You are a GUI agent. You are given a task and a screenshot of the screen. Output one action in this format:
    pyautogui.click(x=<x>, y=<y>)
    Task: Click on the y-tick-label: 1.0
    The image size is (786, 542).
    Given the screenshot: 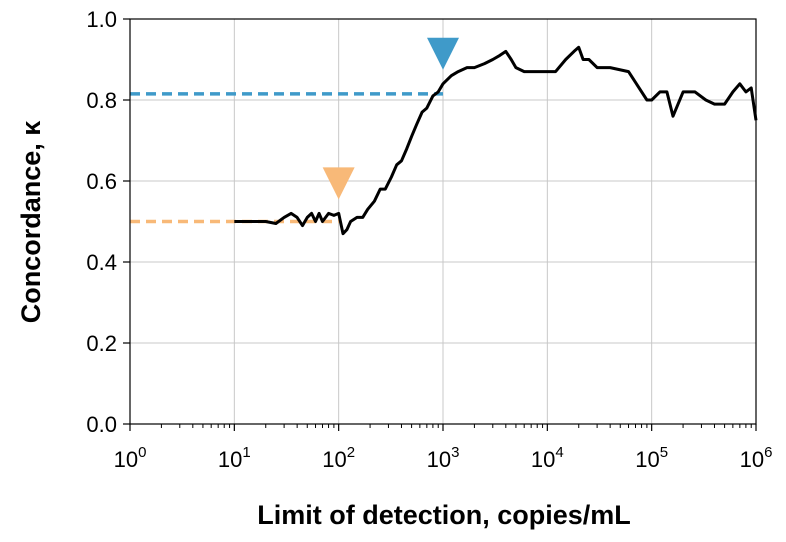 What is the action you would take?
    pyautogui.click(x=101, y=19)
    